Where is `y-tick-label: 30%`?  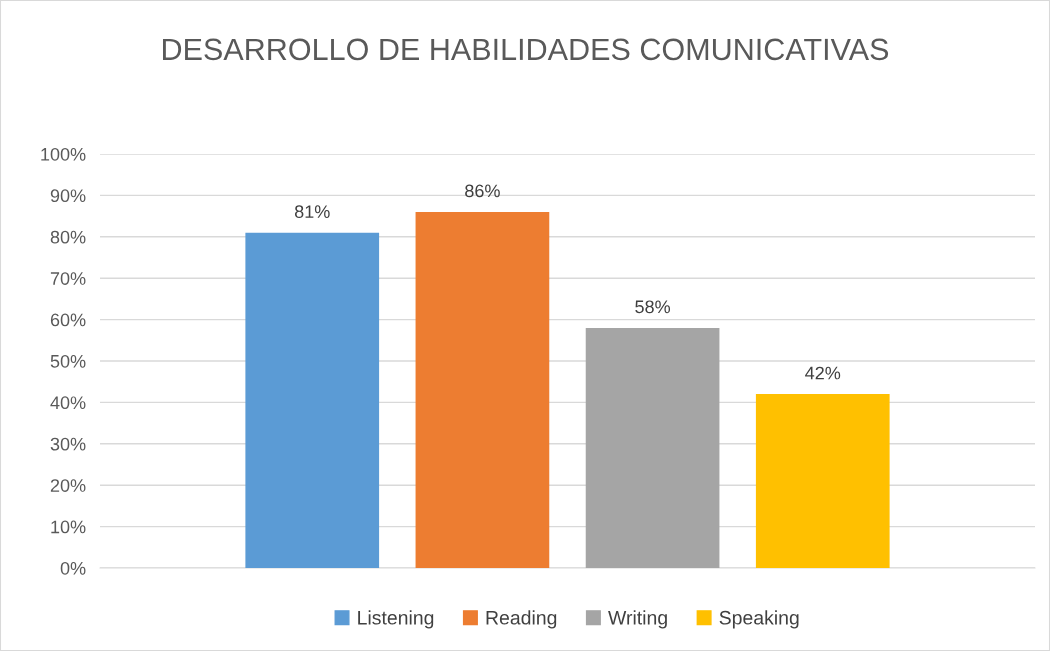 y-tick-label: 30% is located at coordinates (68, 444).